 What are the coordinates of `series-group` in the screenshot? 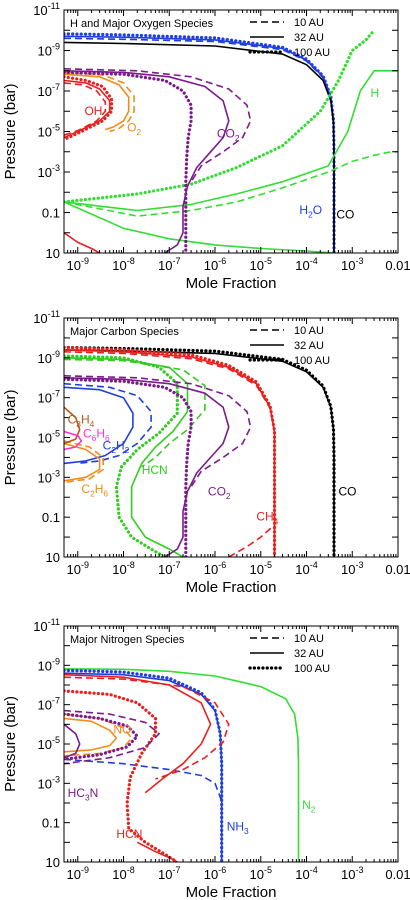 It's located at (182, 765).